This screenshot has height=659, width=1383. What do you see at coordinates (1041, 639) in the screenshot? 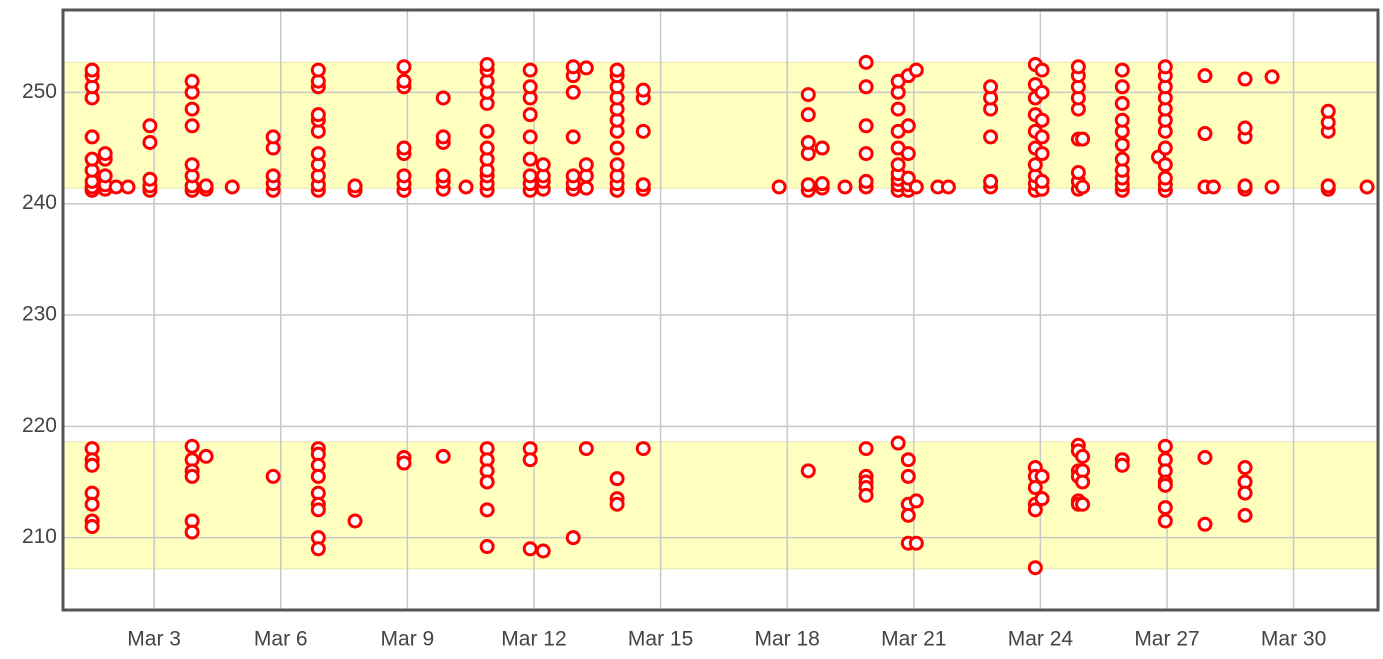
I see `x-tick-label: Mar 24` at bounding box center [1041, 639].